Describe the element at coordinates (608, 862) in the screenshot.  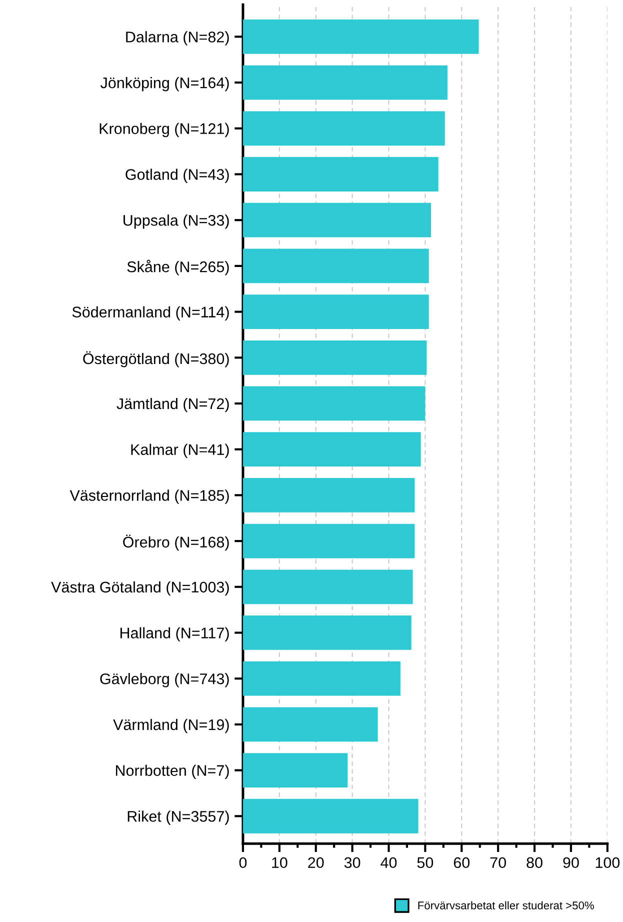
I see `x-tick-label: 100` at that location.